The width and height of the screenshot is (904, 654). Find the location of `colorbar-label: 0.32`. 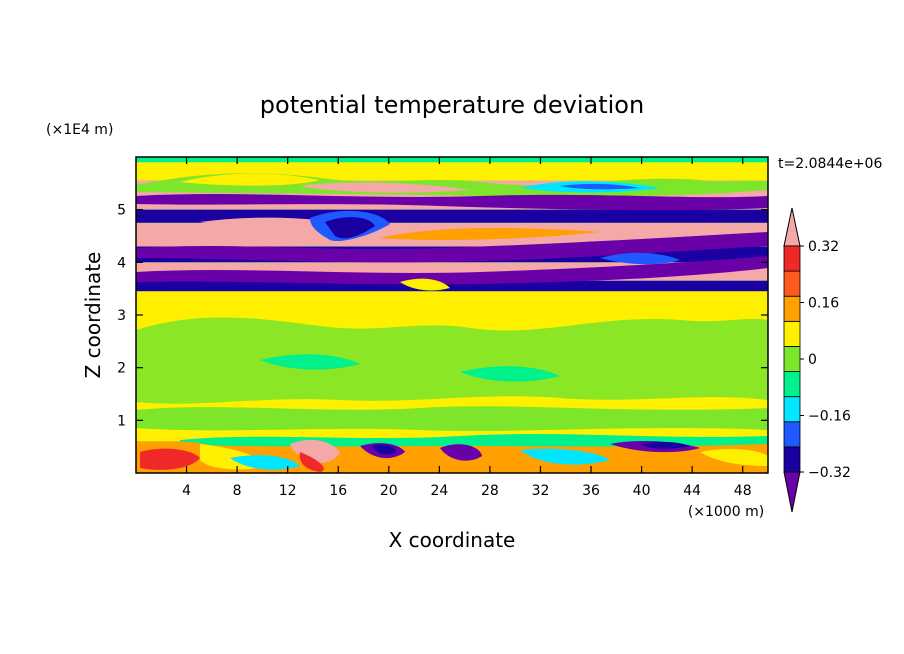

colorbar-label: 0.32 is located at coordinates (823, 247).